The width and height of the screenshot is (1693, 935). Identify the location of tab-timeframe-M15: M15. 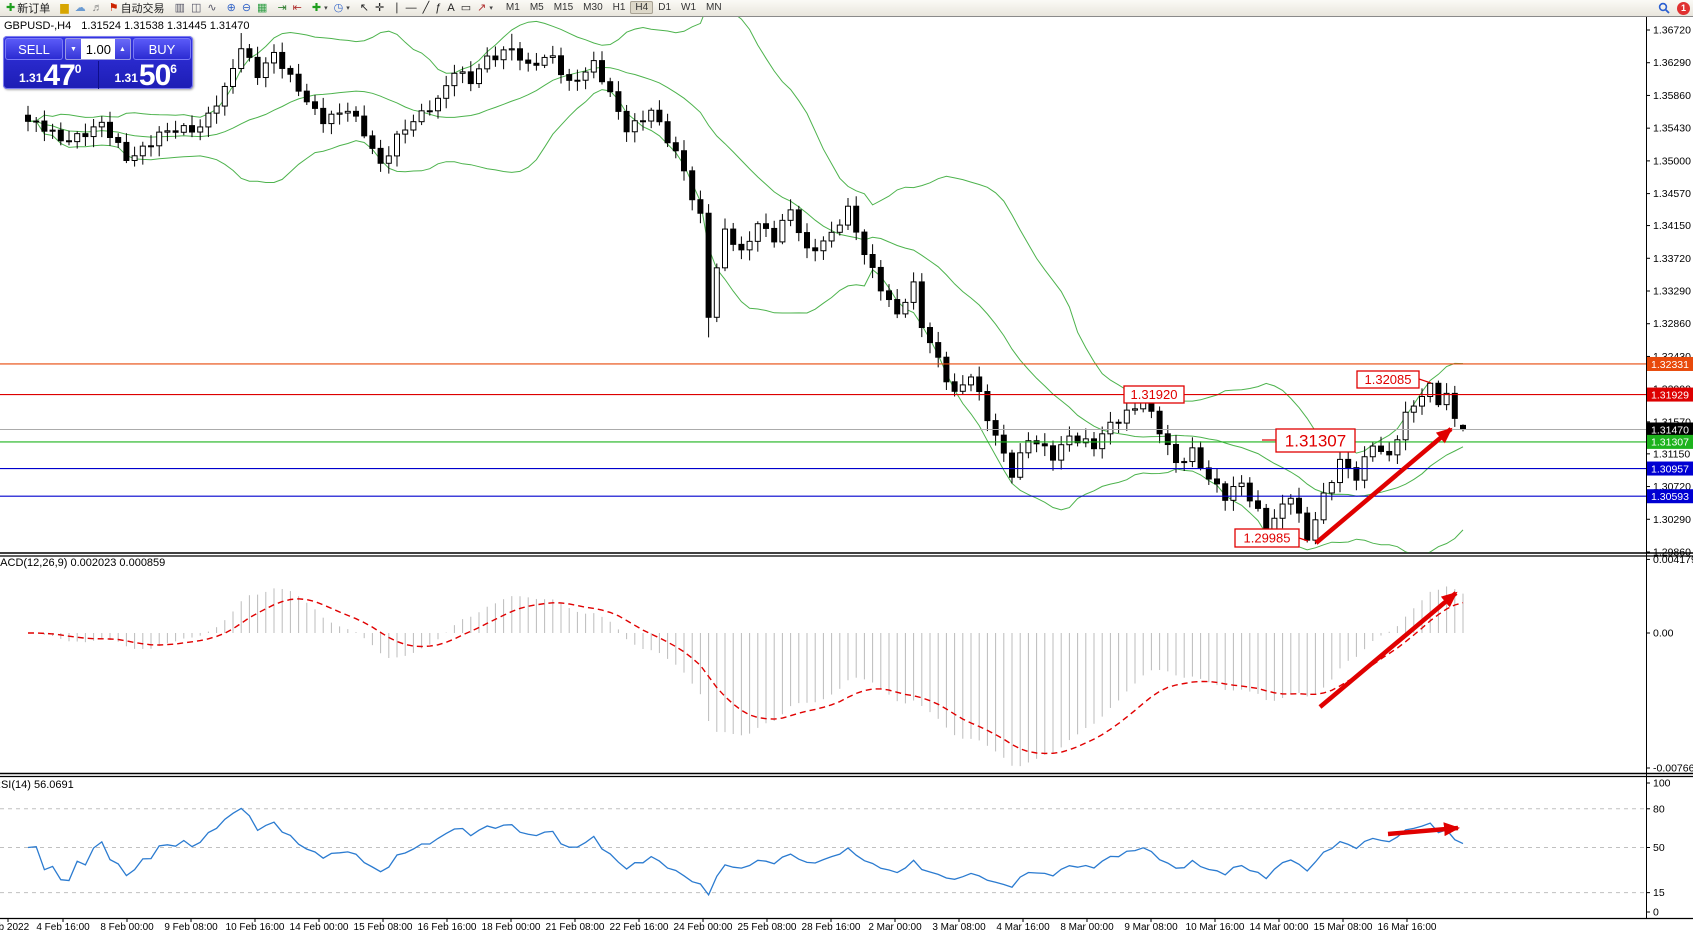
(563, 7).